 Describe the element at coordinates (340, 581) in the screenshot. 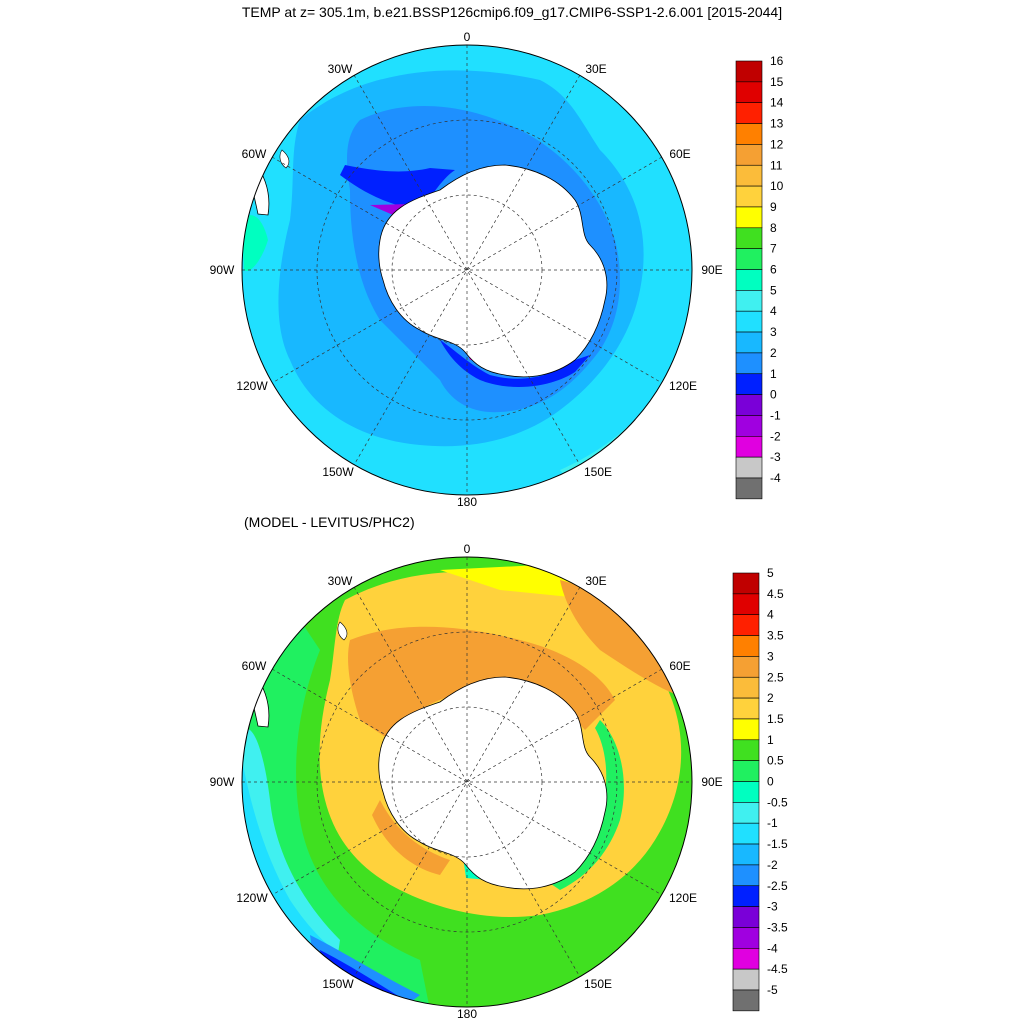

I see `lon-label: 30W` at that location.